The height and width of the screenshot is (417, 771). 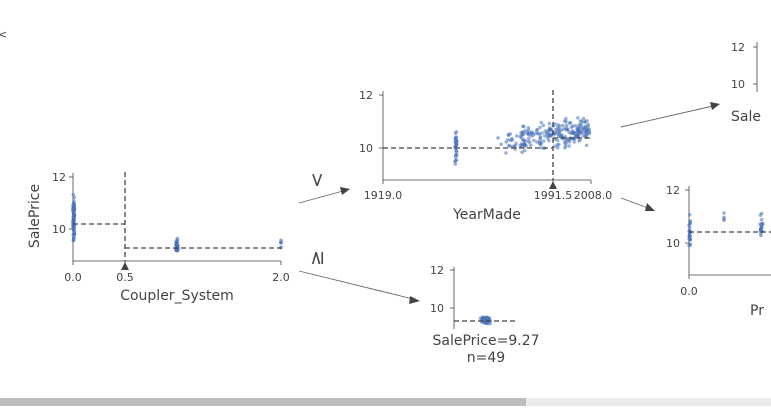 I want to click on bottom-right-x-axis-label: Pr, so click(x=757, y=311).